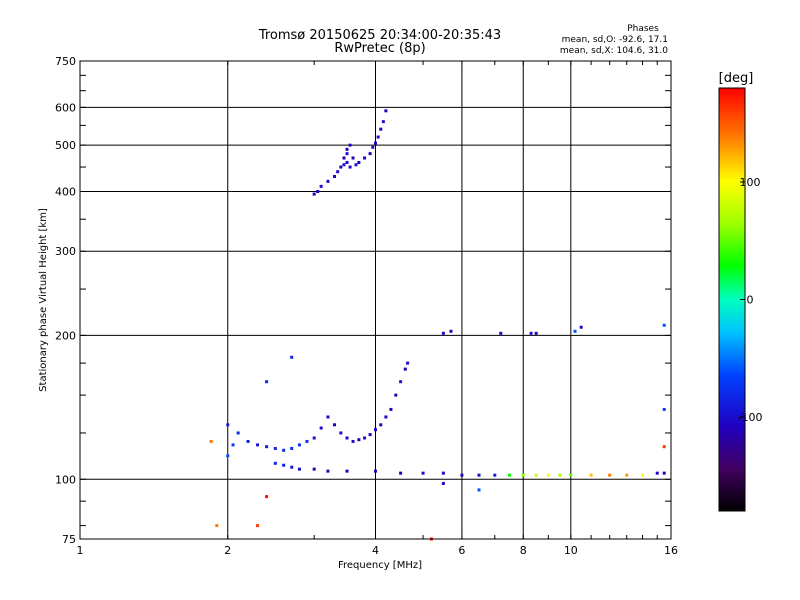 The height and width of the screenshot is (600, 800). What do you see at coordinates (750, 417) in the screenshot?
I see `colorbar-tick-label: -100` at bounding box center [750, 417].